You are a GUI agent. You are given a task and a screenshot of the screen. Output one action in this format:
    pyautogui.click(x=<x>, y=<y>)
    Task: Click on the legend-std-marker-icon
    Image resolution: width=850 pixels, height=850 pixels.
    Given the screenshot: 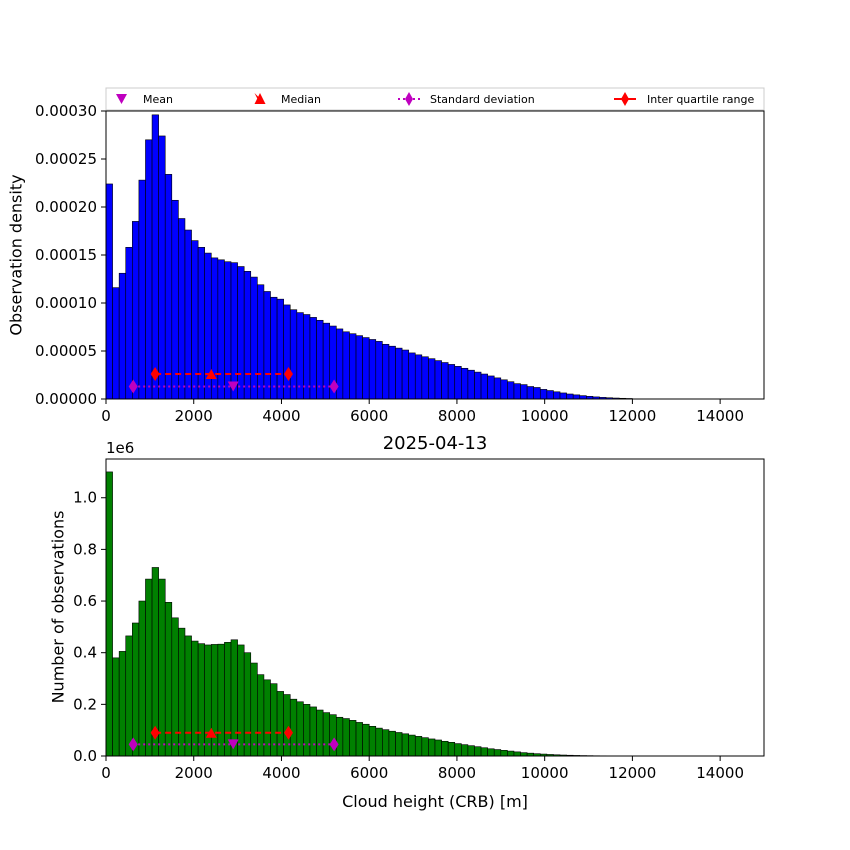 What is the action you would take?
    pyautogui.click(x=409, y=99)
    